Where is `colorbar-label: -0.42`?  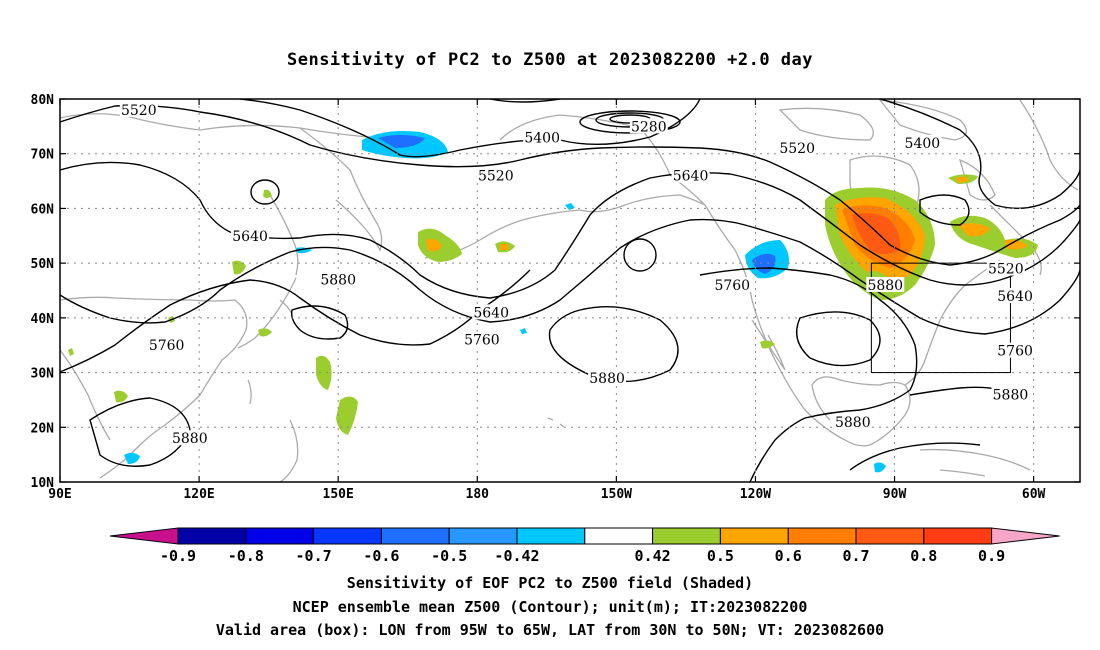 colorbar-label: -0.42 is located at coordinates (516, 556).